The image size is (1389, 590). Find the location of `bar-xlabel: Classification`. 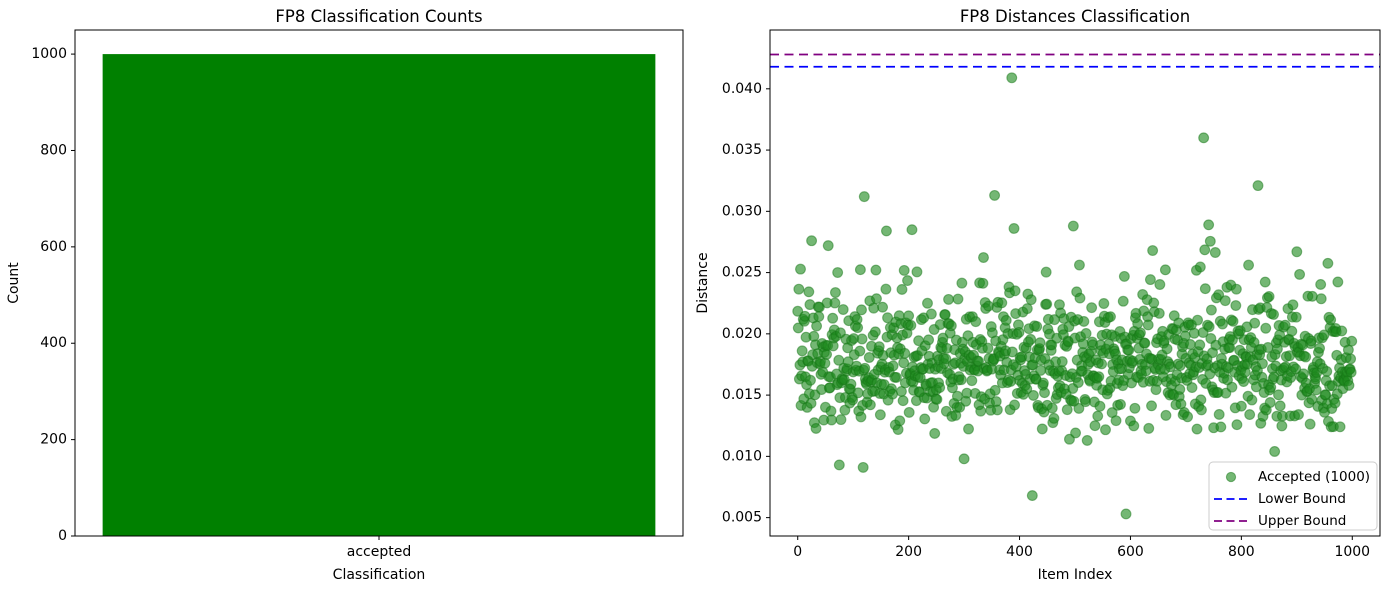

bar-xlabel: Classification is located at coordinates (379, 575).